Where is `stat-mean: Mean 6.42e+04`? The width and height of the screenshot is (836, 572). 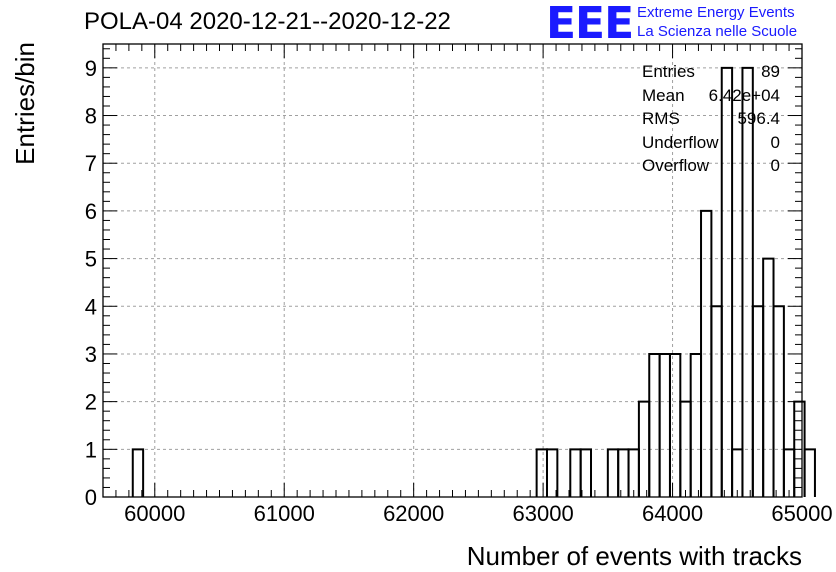
stat-mean: Mean 6.42e+04 is located at coordinates (711, 96).